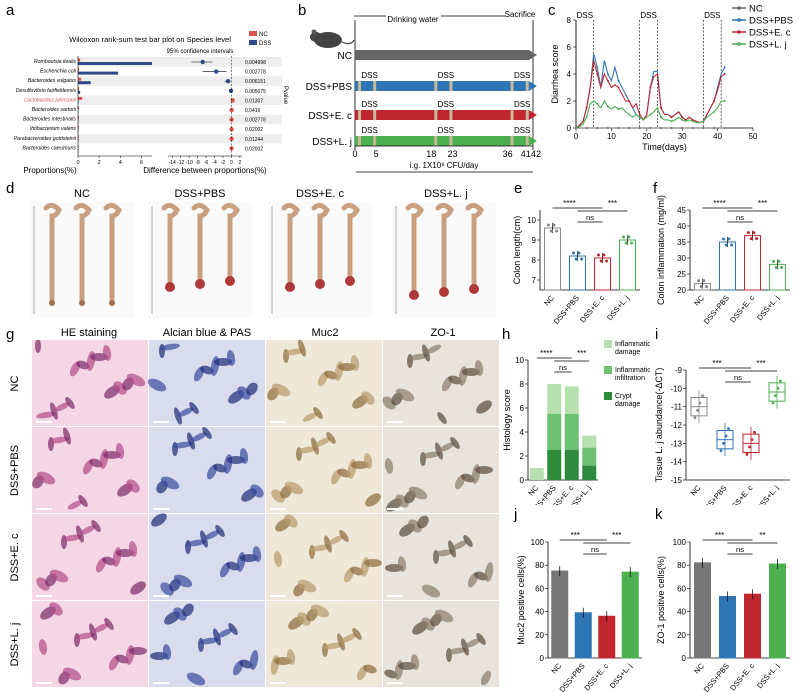 The image size is (800, 692). Describe the element at coordinates (330, 116) in the screenshot. I see `group-label-dss-e-c: DSS+E. c` at that location.